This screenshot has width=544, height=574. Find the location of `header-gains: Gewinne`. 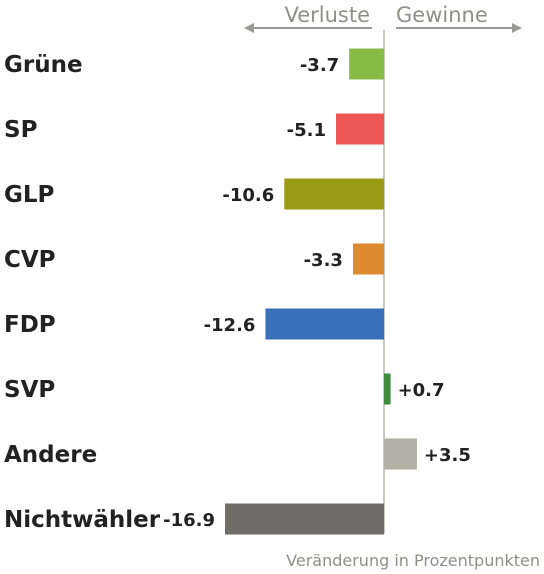

header-gains: Gewinne is located at coordinates (442, 15).